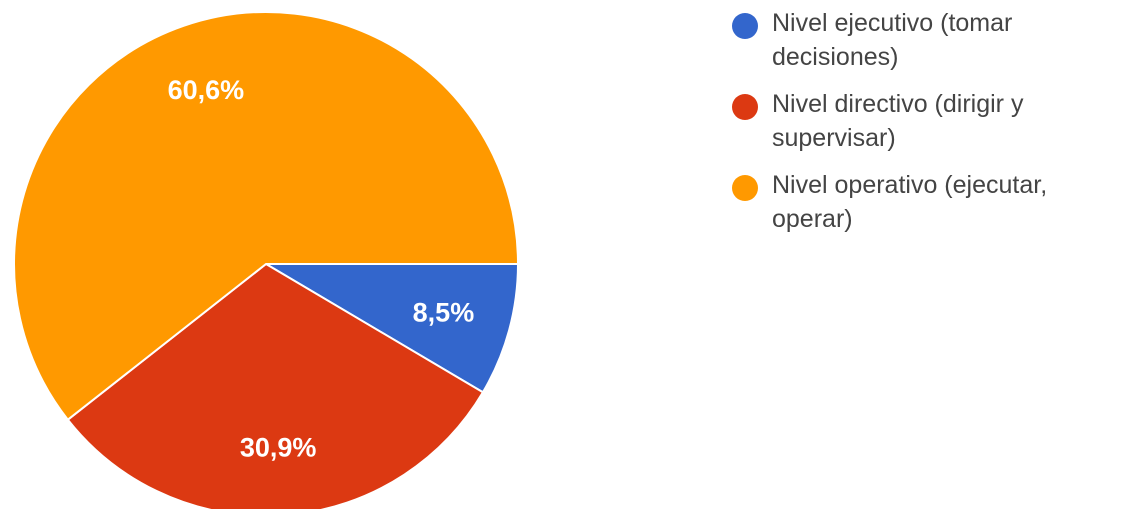 Image resolution: width=1122 pixels, height=509 pixels. What do you see at coordinates (892, 40) in the screenshot?
I see `legend-label-ejecutivo: Nivel ejecutivo (tomar decisiones)` at bounding box center [892, 40].